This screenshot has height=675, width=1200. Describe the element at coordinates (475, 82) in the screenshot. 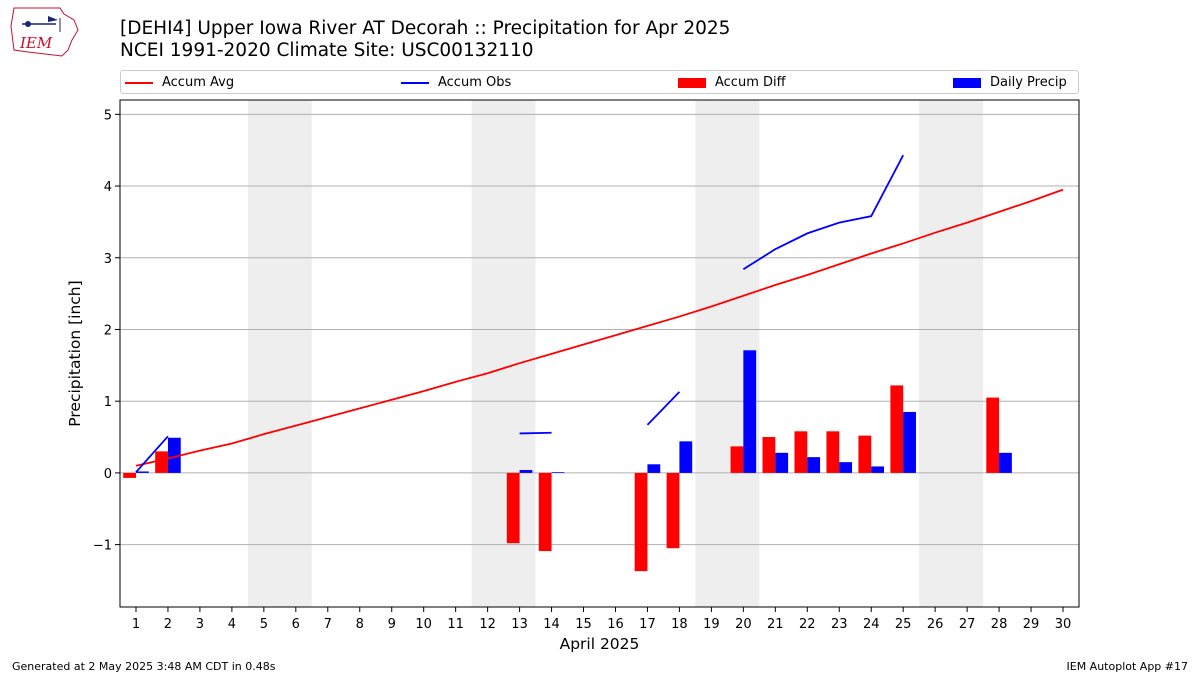

I see `legend-label-accum-obs: Accum Obs` at that location.